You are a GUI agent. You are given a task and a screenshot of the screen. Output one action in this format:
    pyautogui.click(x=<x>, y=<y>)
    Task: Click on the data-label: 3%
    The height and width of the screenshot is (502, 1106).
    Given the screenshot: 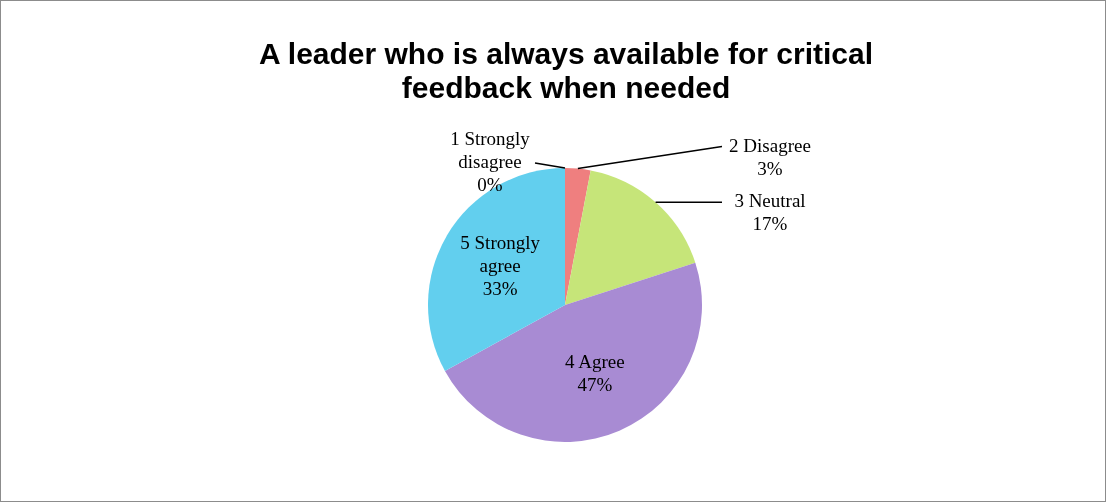 What is the action you would take?
    pyautogui.click(x=770, y=168)
    